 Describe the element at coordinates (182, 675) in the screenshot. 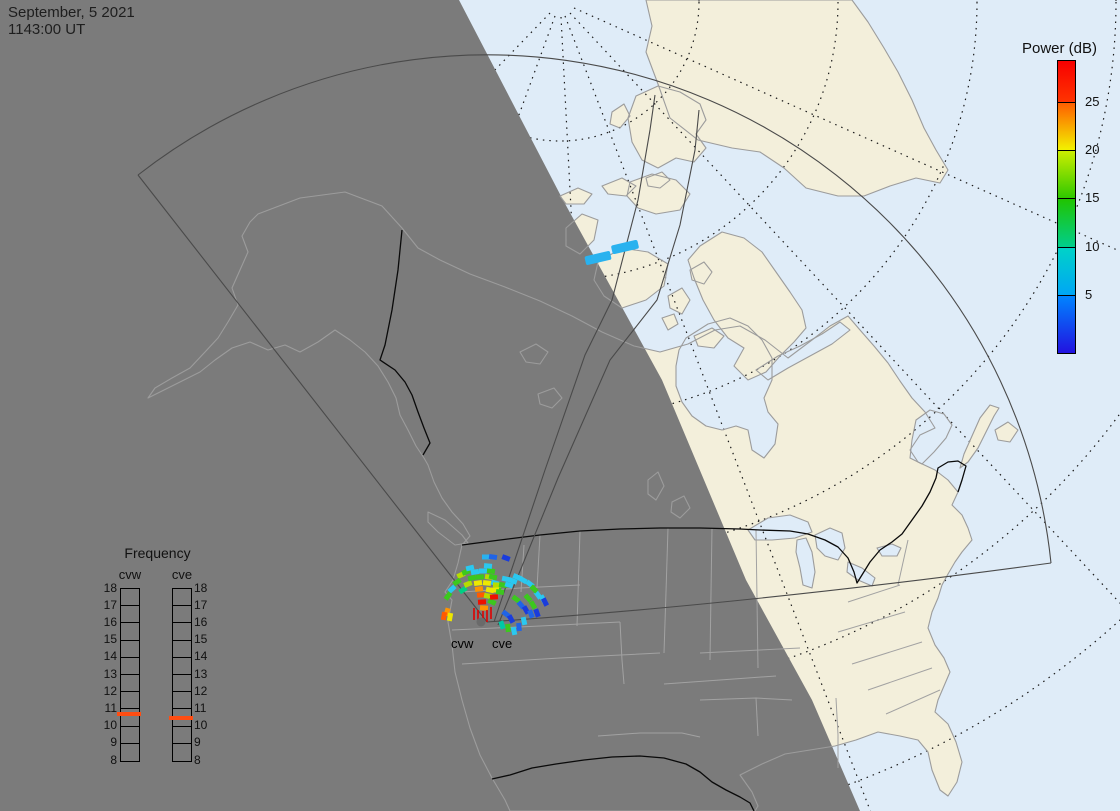

I see `frequency-bar-cve` at that location.